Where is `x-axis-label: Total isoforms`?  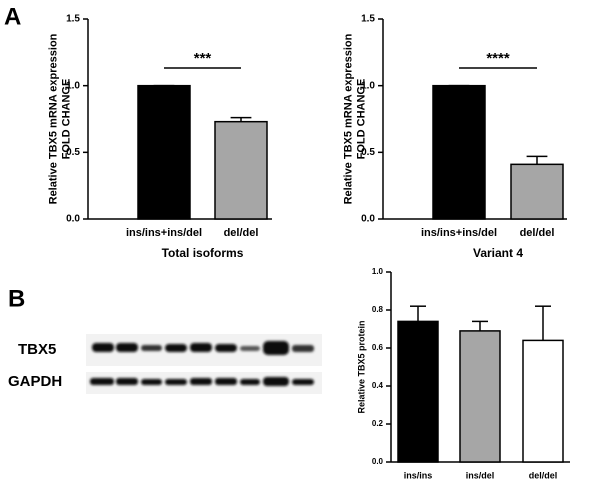
x-axis-label: Total isoforms is located at coordinates (203, 253).